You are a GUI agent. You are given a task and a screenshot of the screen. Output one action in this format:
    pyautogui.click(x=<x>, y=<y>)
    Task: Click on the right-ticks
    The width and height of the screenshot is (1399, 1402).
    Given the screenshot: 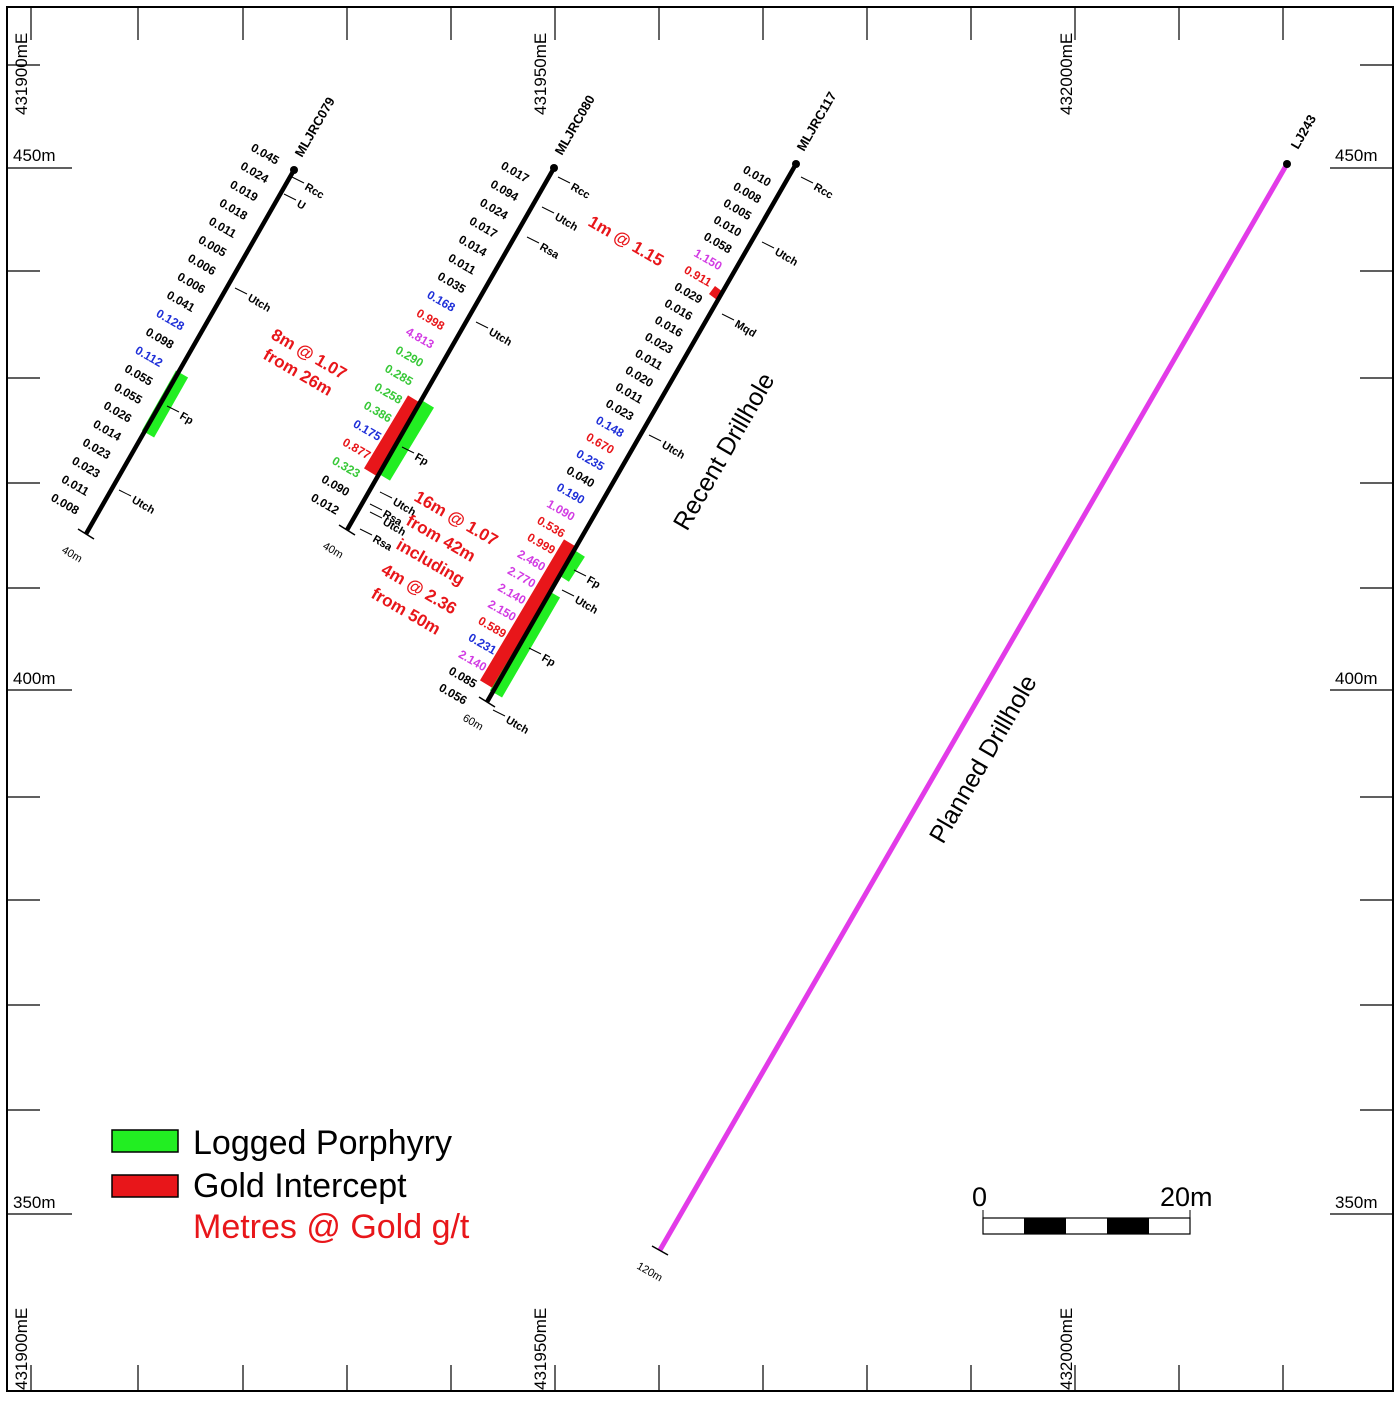 What is the action you would take?
    pyautogui.click(x=1361, y=639)
    